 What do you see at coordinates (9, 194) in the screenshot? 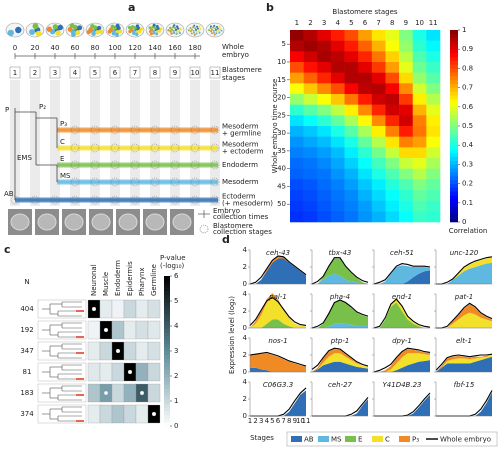
I see `node-label: AB` at bounding box center [9, 194].